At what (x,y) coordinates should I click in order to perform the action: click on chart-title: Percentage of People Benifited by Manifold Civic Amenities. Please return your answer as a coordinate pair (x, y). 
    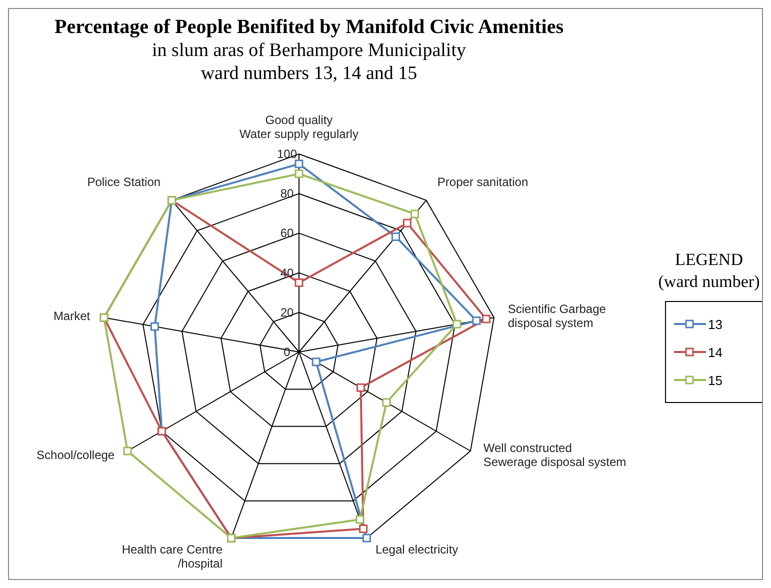
    Looking at the image, I should click on (309, 27).